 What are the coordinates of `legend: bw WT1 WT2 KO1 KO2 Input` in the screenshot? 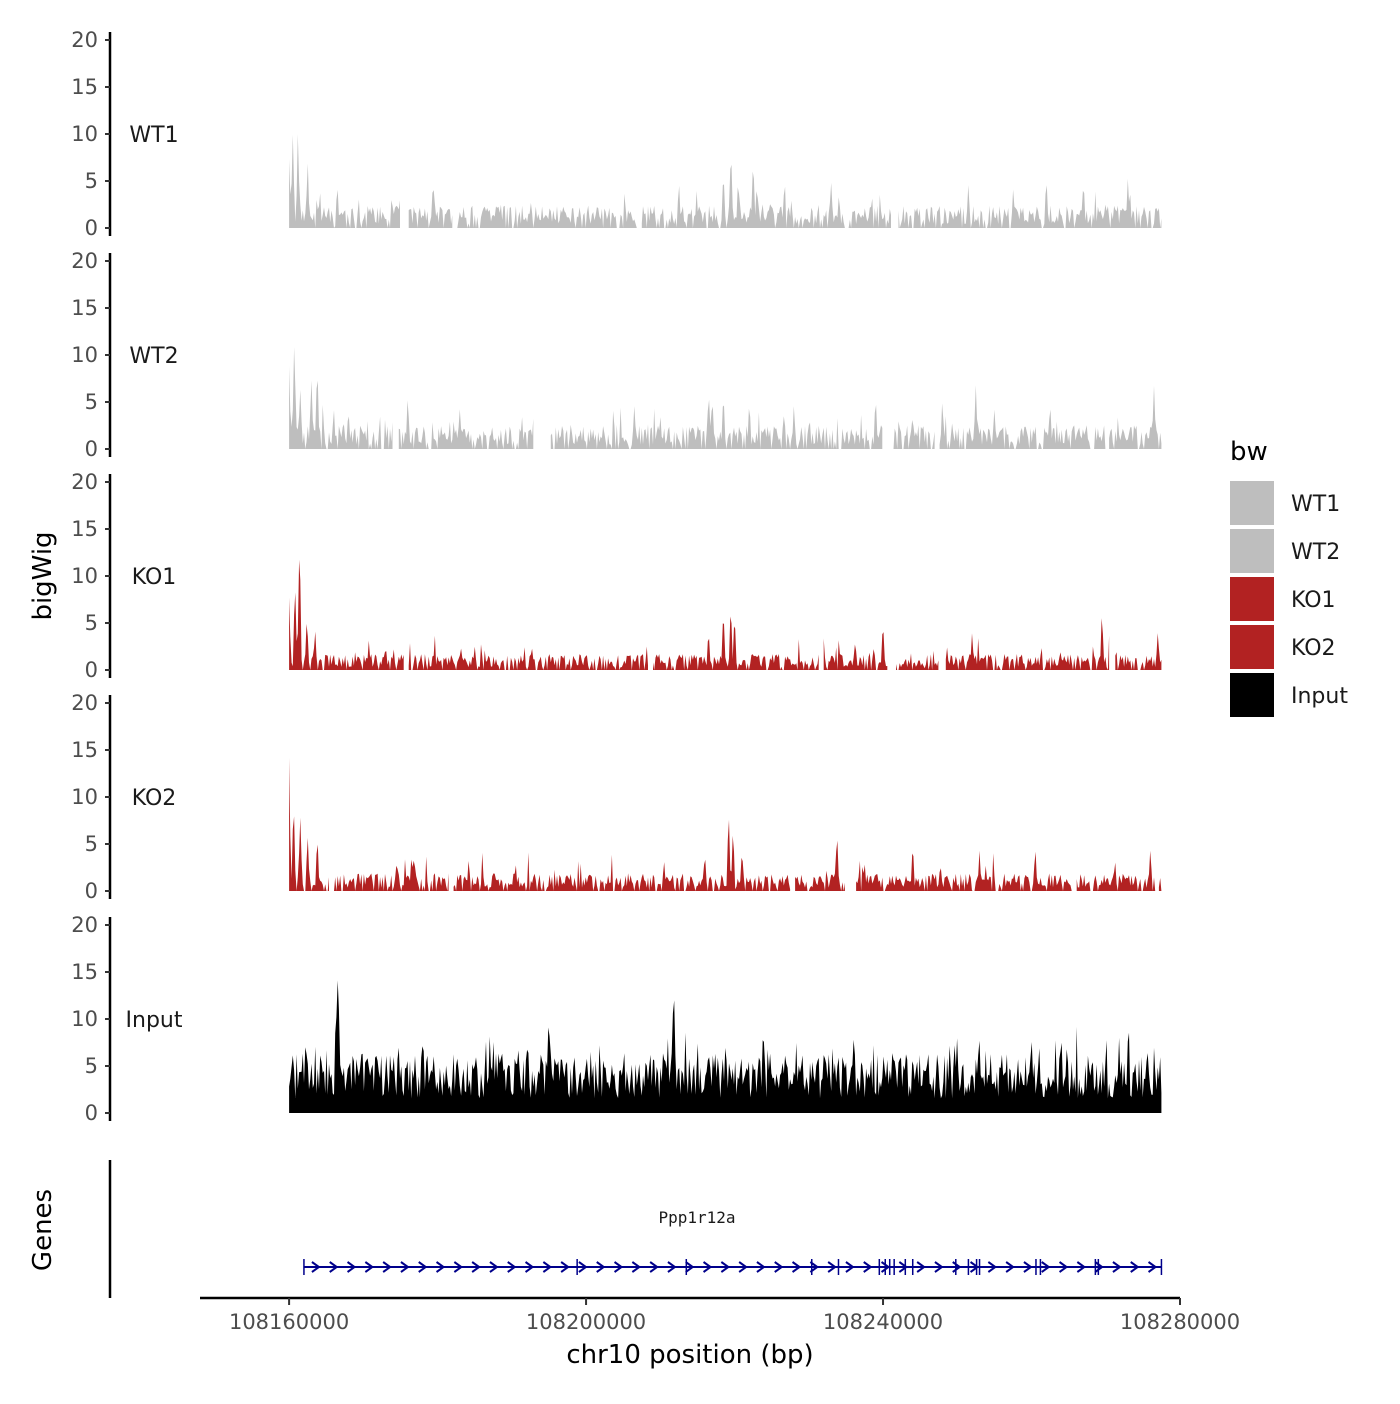 It's located at (1289, 577).